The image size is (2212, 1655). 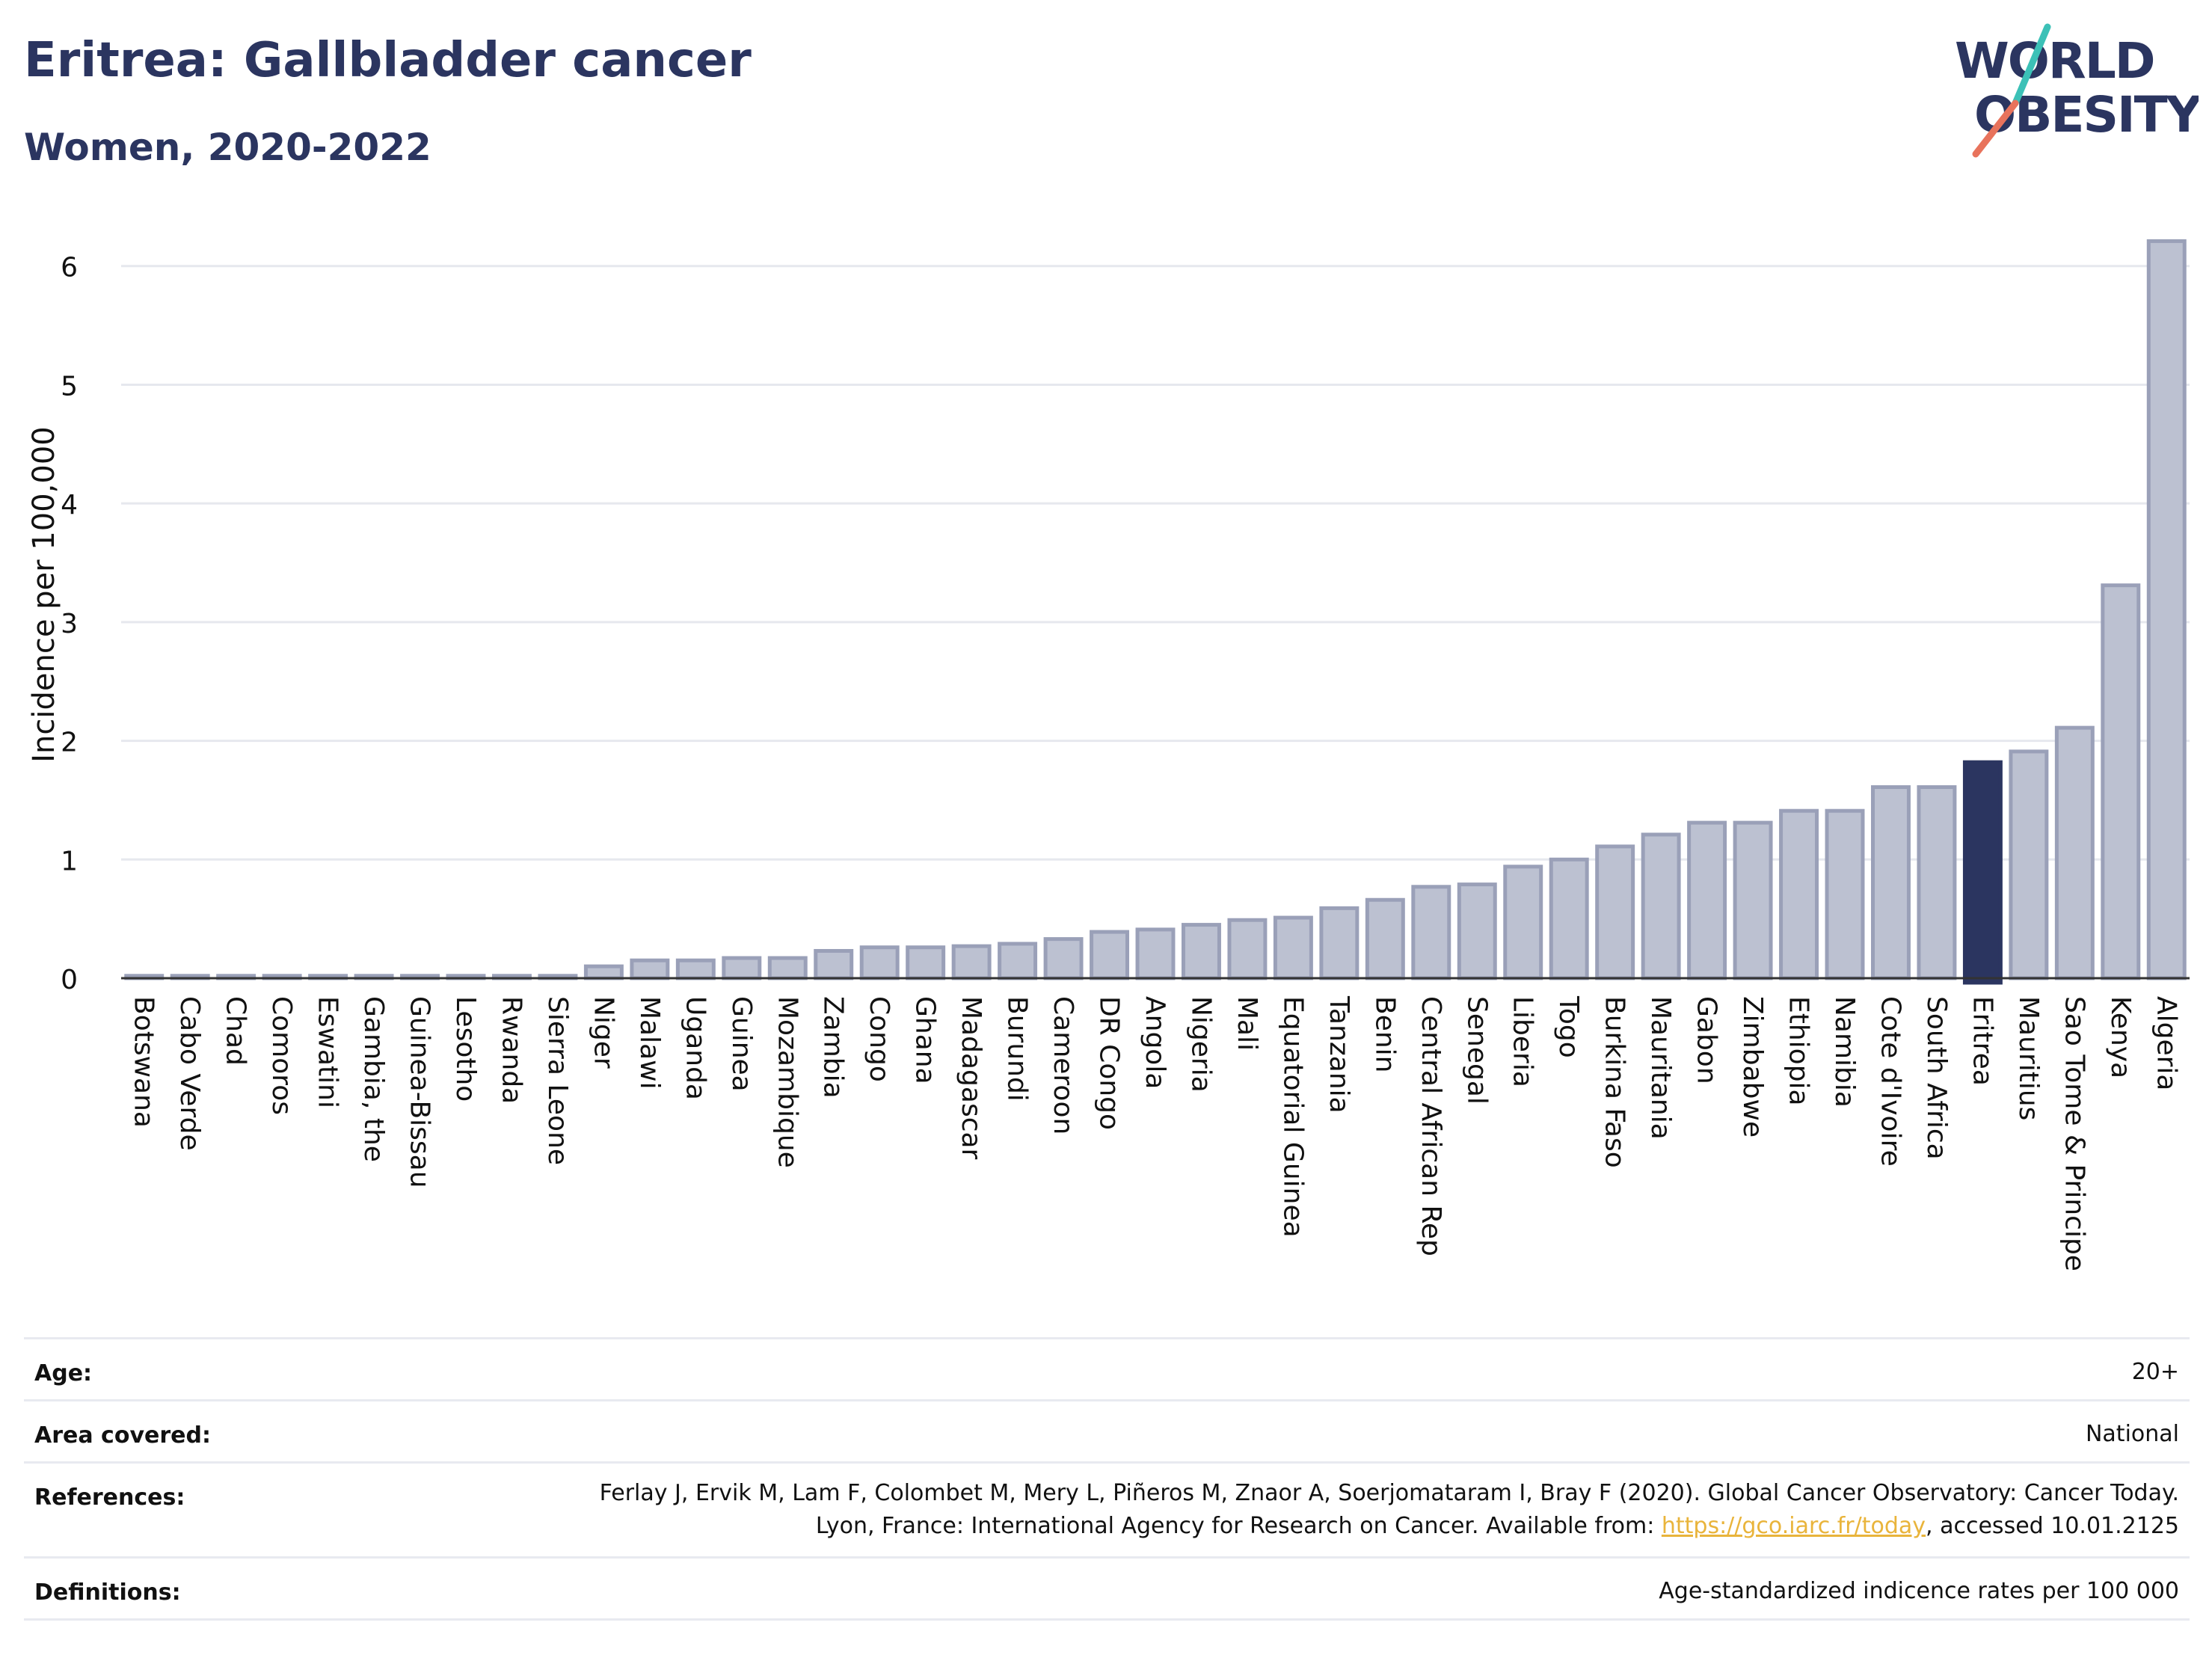 What do you see at coordinates (1476, 1050) in the screenshot?
I see `x-tick-label: Senegal` at bounding box center [1476, 1050].